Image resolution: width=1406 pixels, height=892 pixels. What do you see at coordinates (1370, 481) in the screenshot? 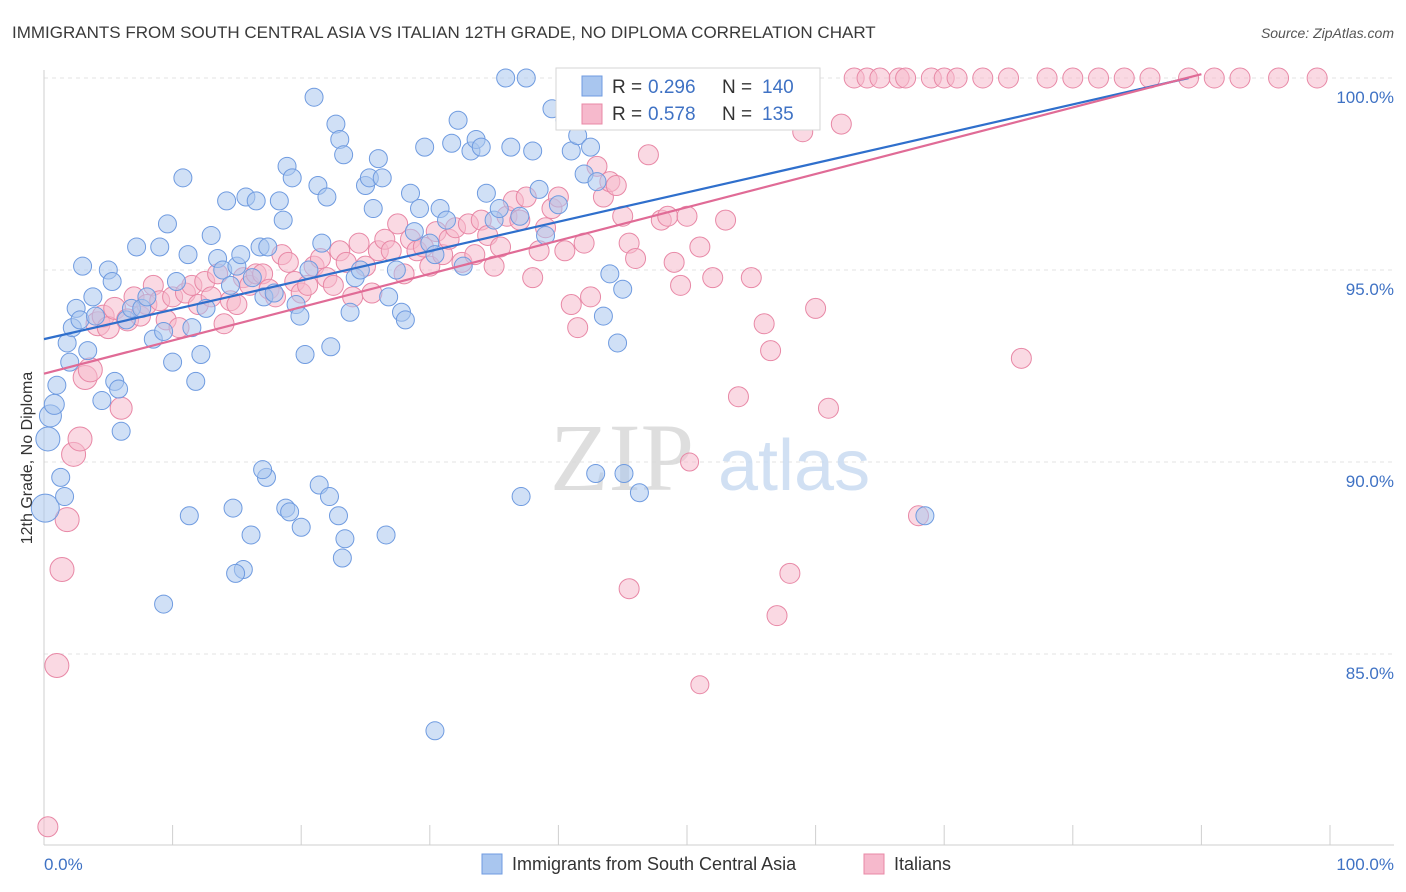
I see `y-tick-label-2: 90.0%` at bounding box center [1370, 481].